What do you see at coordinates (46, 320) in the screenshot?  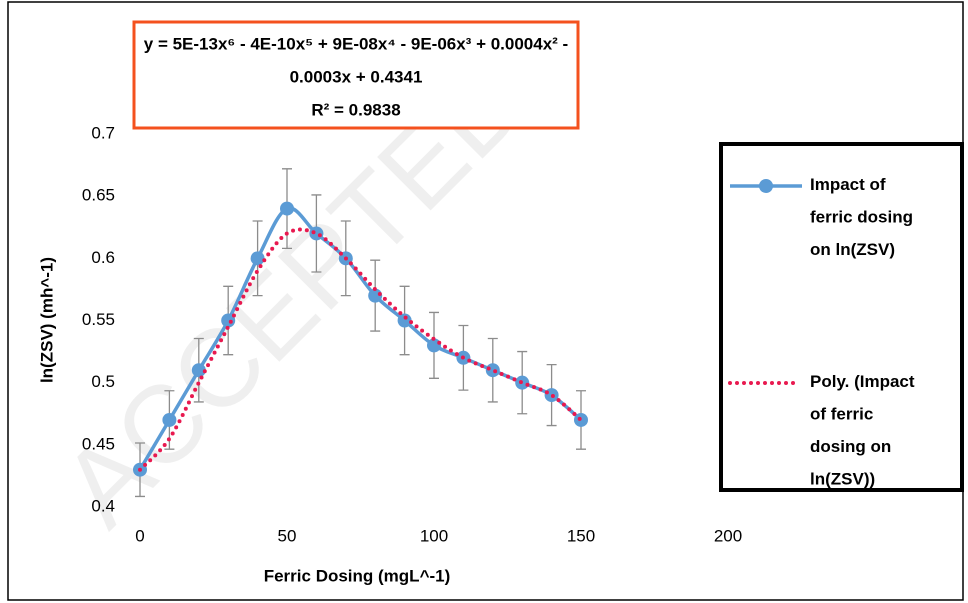 I see `y-axis-title: ln(ZSV) (mh^-1)` at bounding box center [46, 320].